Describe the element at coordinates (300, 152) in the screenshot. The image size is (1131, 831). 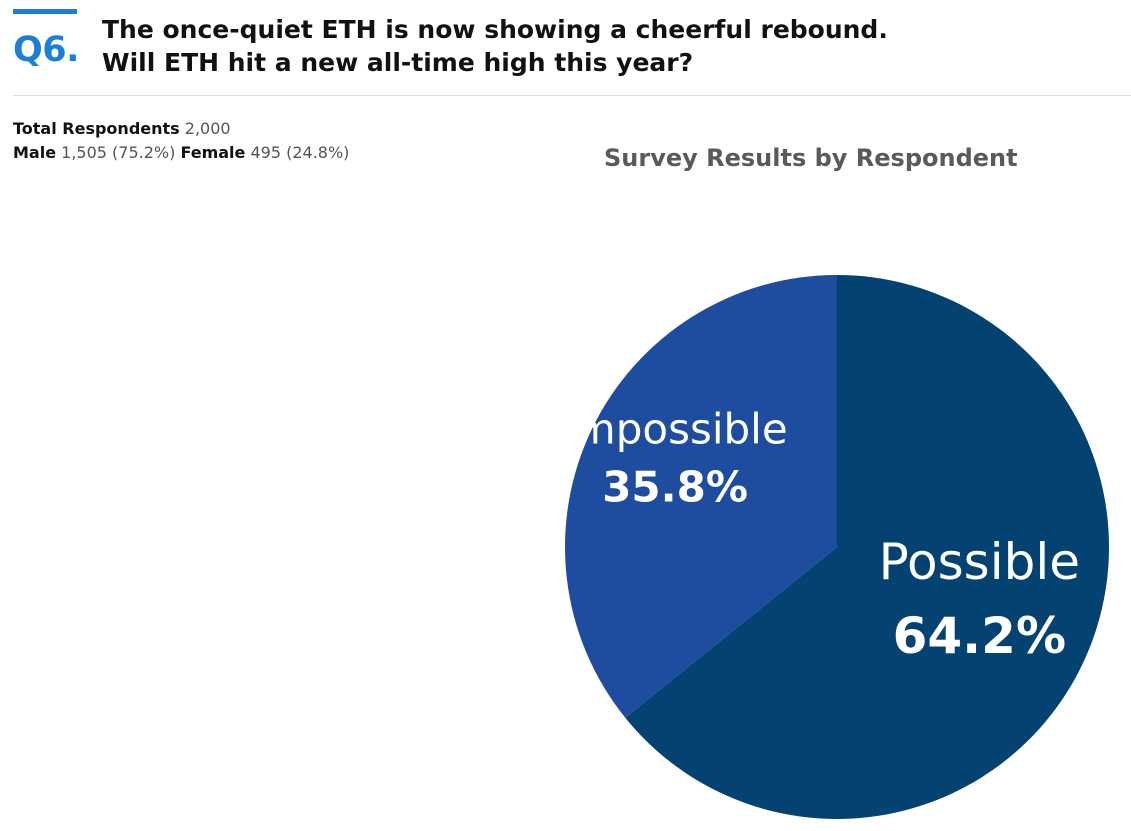
I see `female-value: 495 (24.8%)` at that location.